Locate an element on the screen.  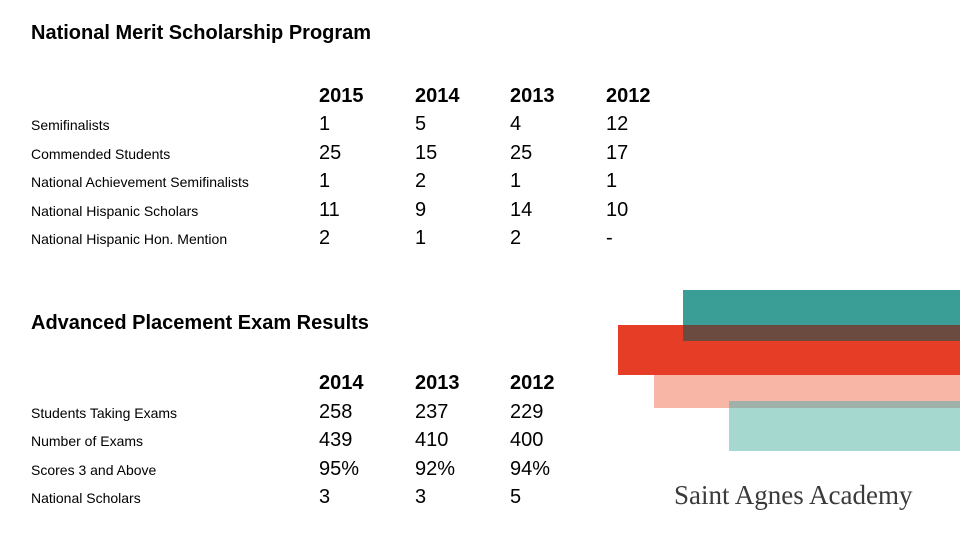
table-row: Number of Exams 439 410 400 is located at coordinates (381, 438).